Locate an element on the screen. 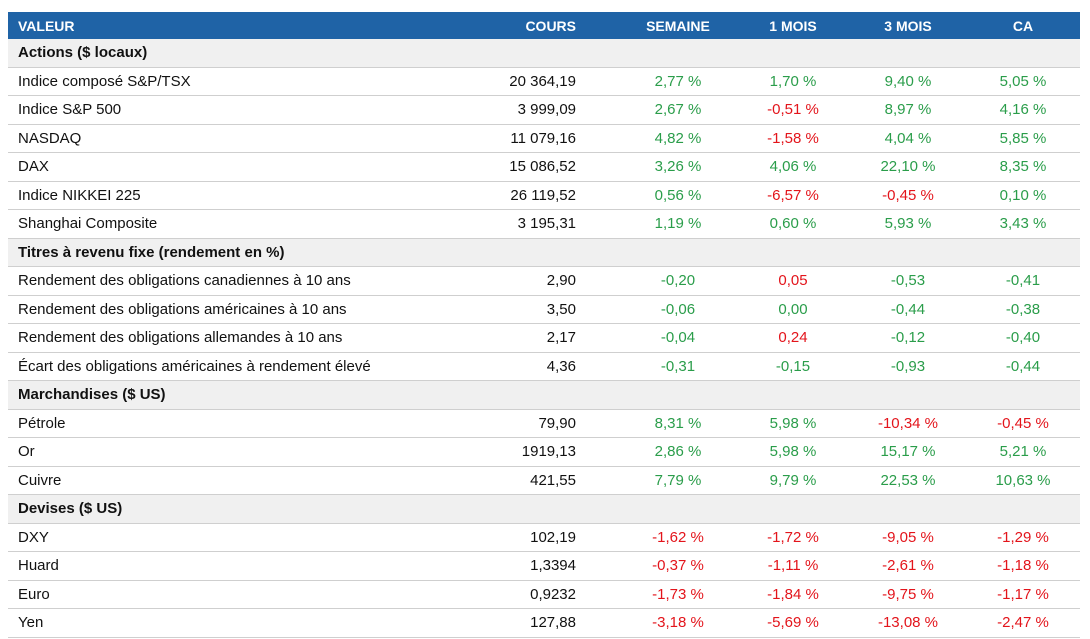  data-row: Huard 1,3394 -0,37 % -1,11 % -2,61 % -1,18 % is located at coordinates (544, 566).